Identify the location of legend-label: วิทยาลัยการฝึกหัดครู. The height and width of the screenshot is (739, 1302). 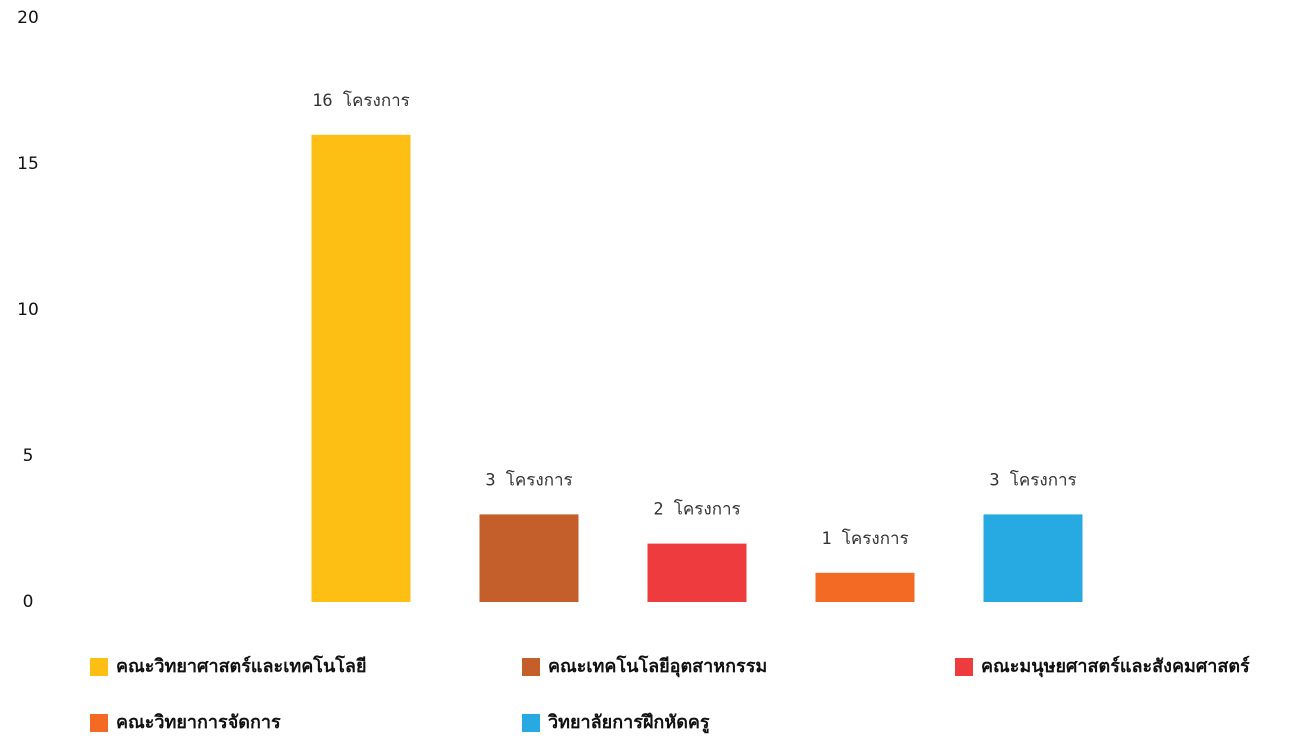
(628, 723).